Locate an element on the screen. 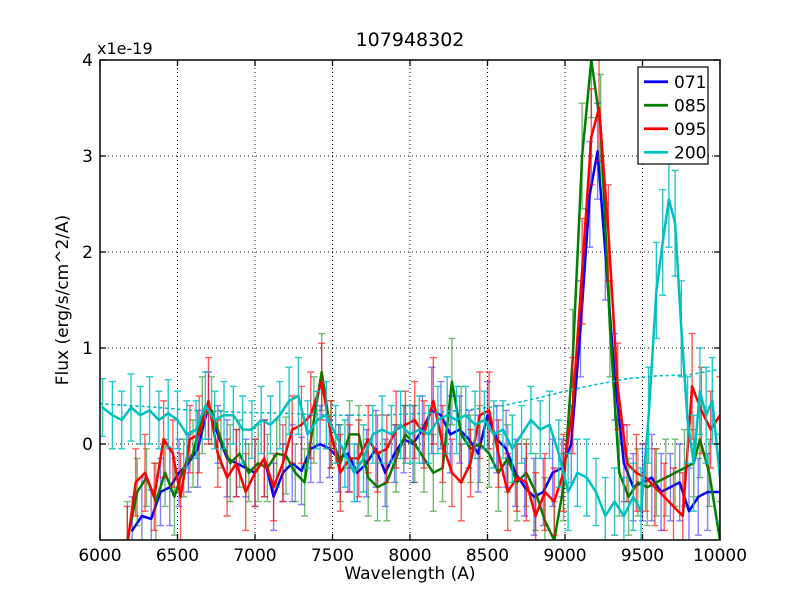 The image size is (800, 600). legend-label: 200 is located at coordinates (690, 153).